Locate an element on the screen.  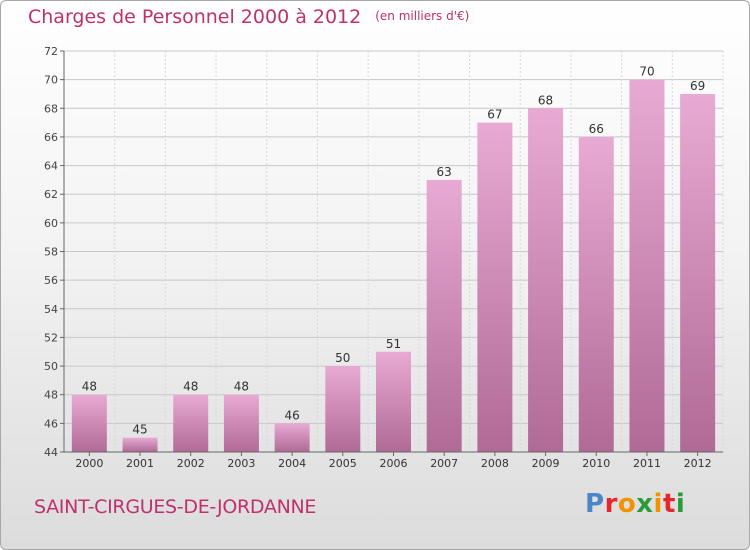
bar-2009 is located at coordinates (546, 280).